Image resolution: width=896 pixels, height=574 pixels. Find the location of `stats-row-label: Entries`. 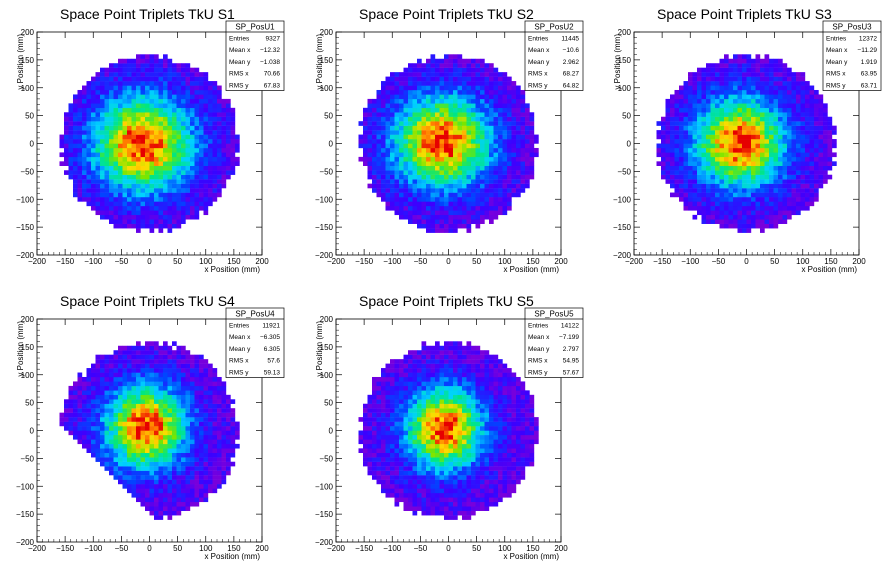

stats-row-label: Entries is located at coordinates (239, 326).